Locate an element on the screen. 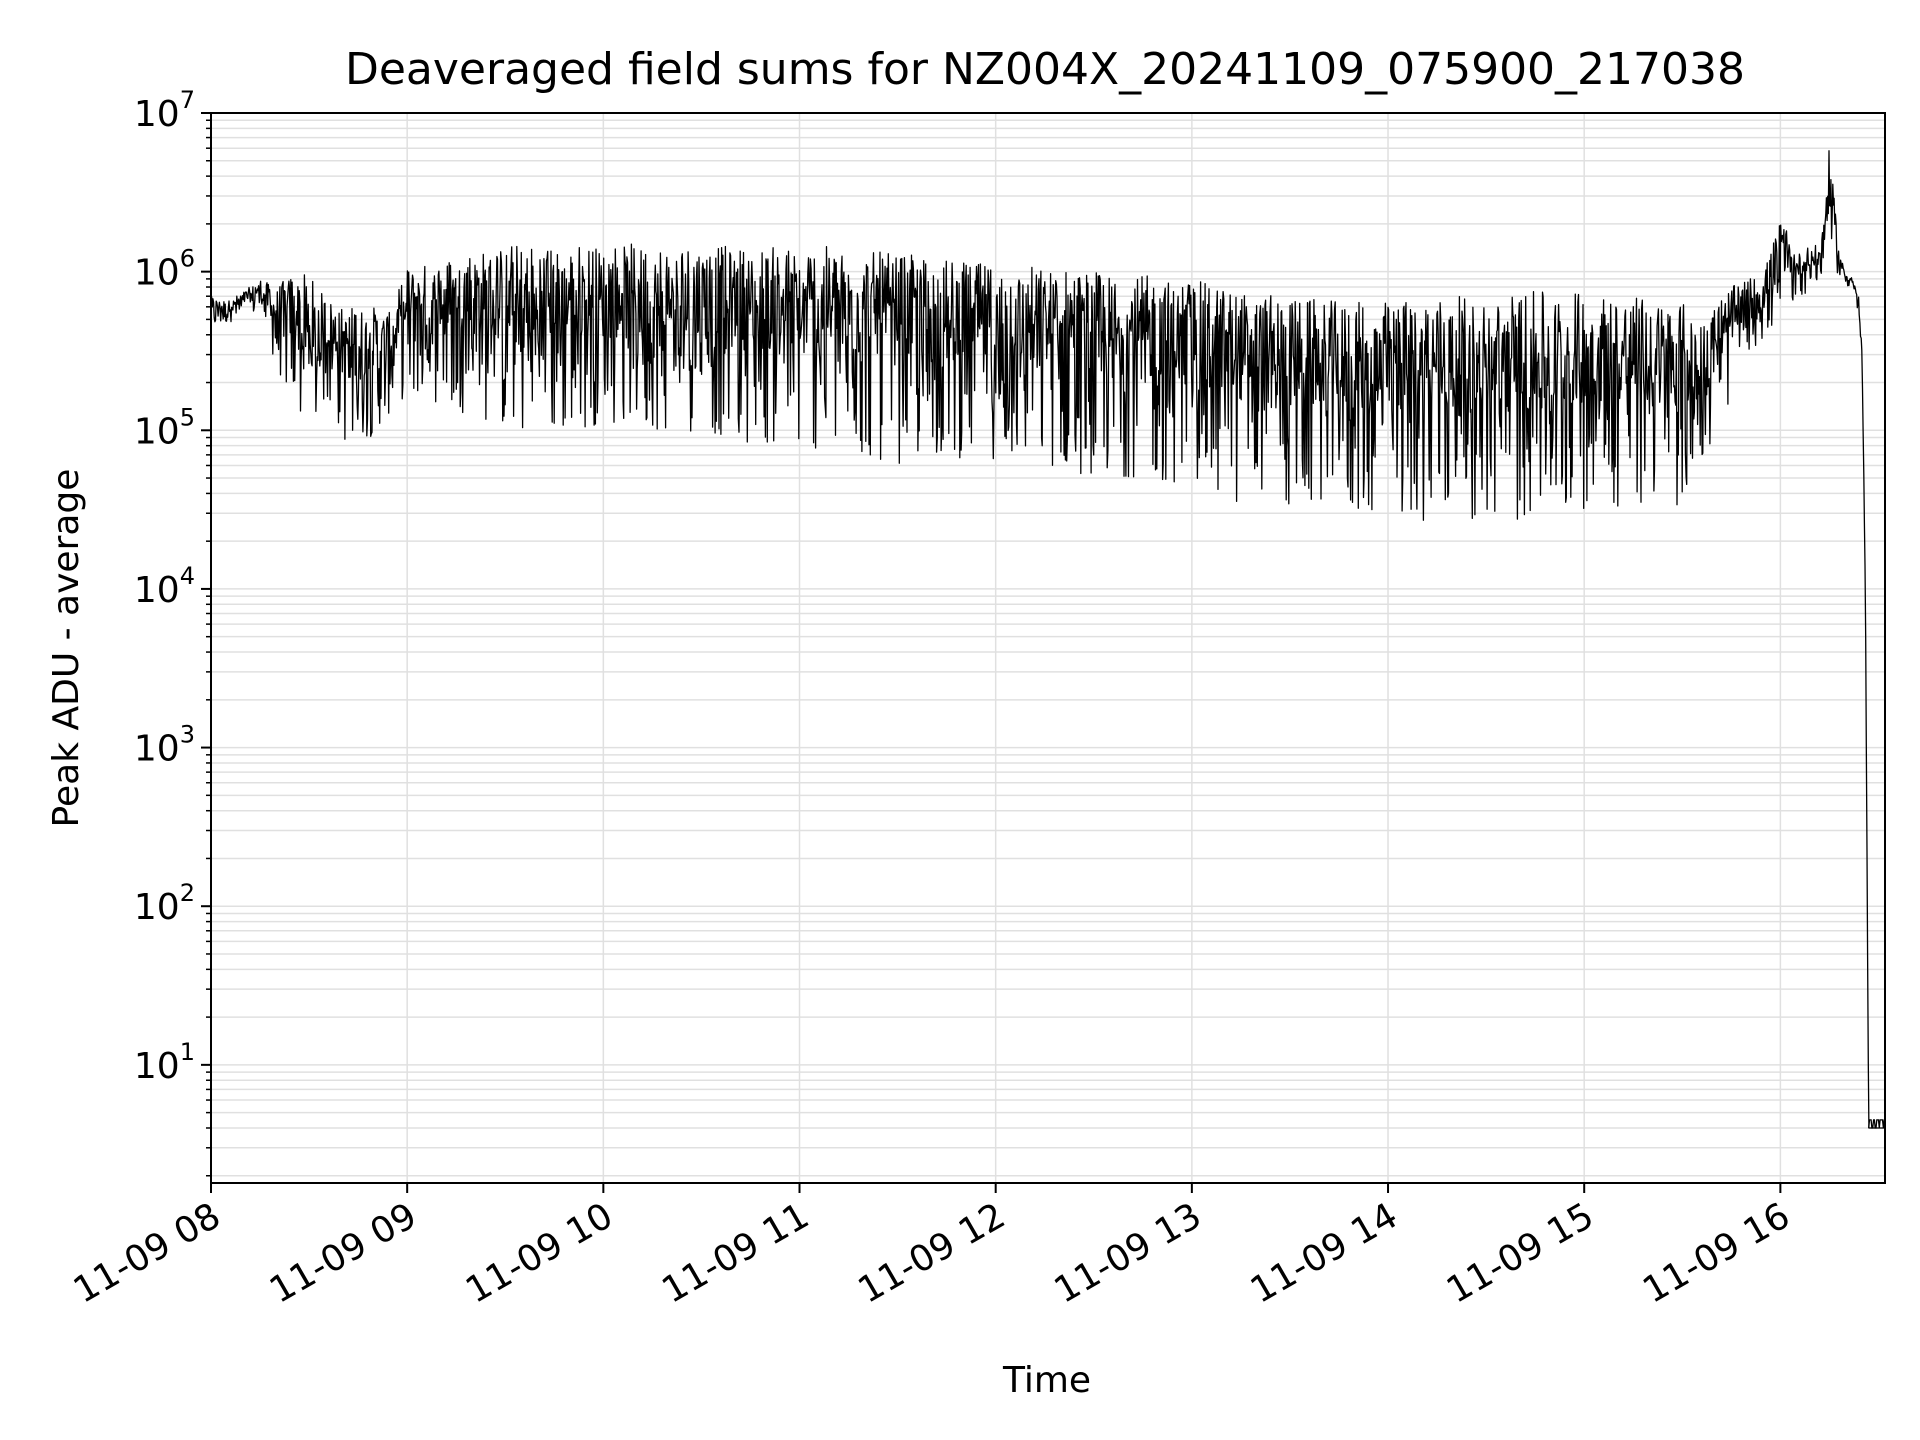 This screenshot has width=1920, height=1440. y-tick-label: 10⁴ is located at coordinates (164, 586).